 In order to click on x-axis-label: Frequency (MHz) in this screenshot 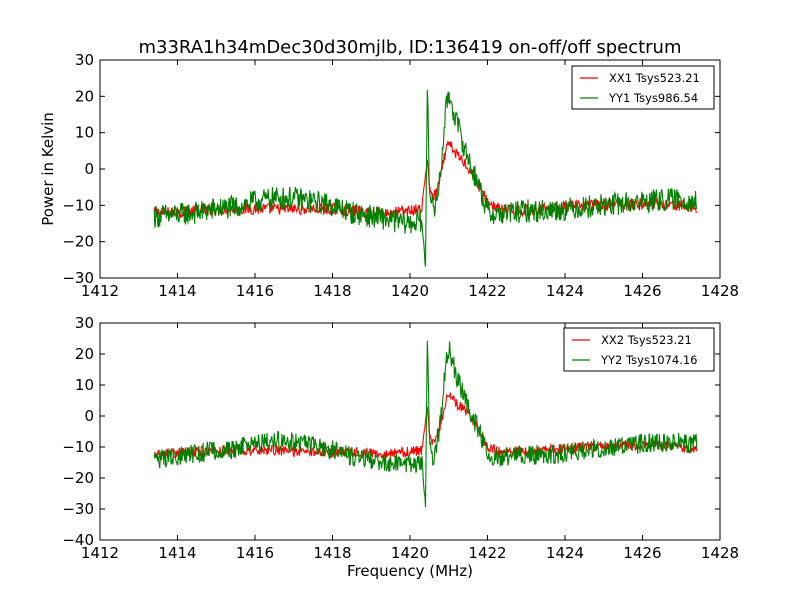, I will do `click(410, 571)`.